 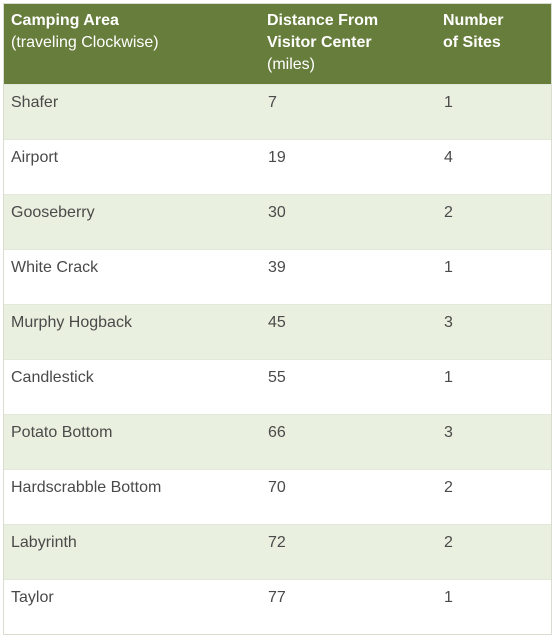 I want to click on header-camping-area-subtitle: (traveling Clockwise), so click(x=85, y=42).